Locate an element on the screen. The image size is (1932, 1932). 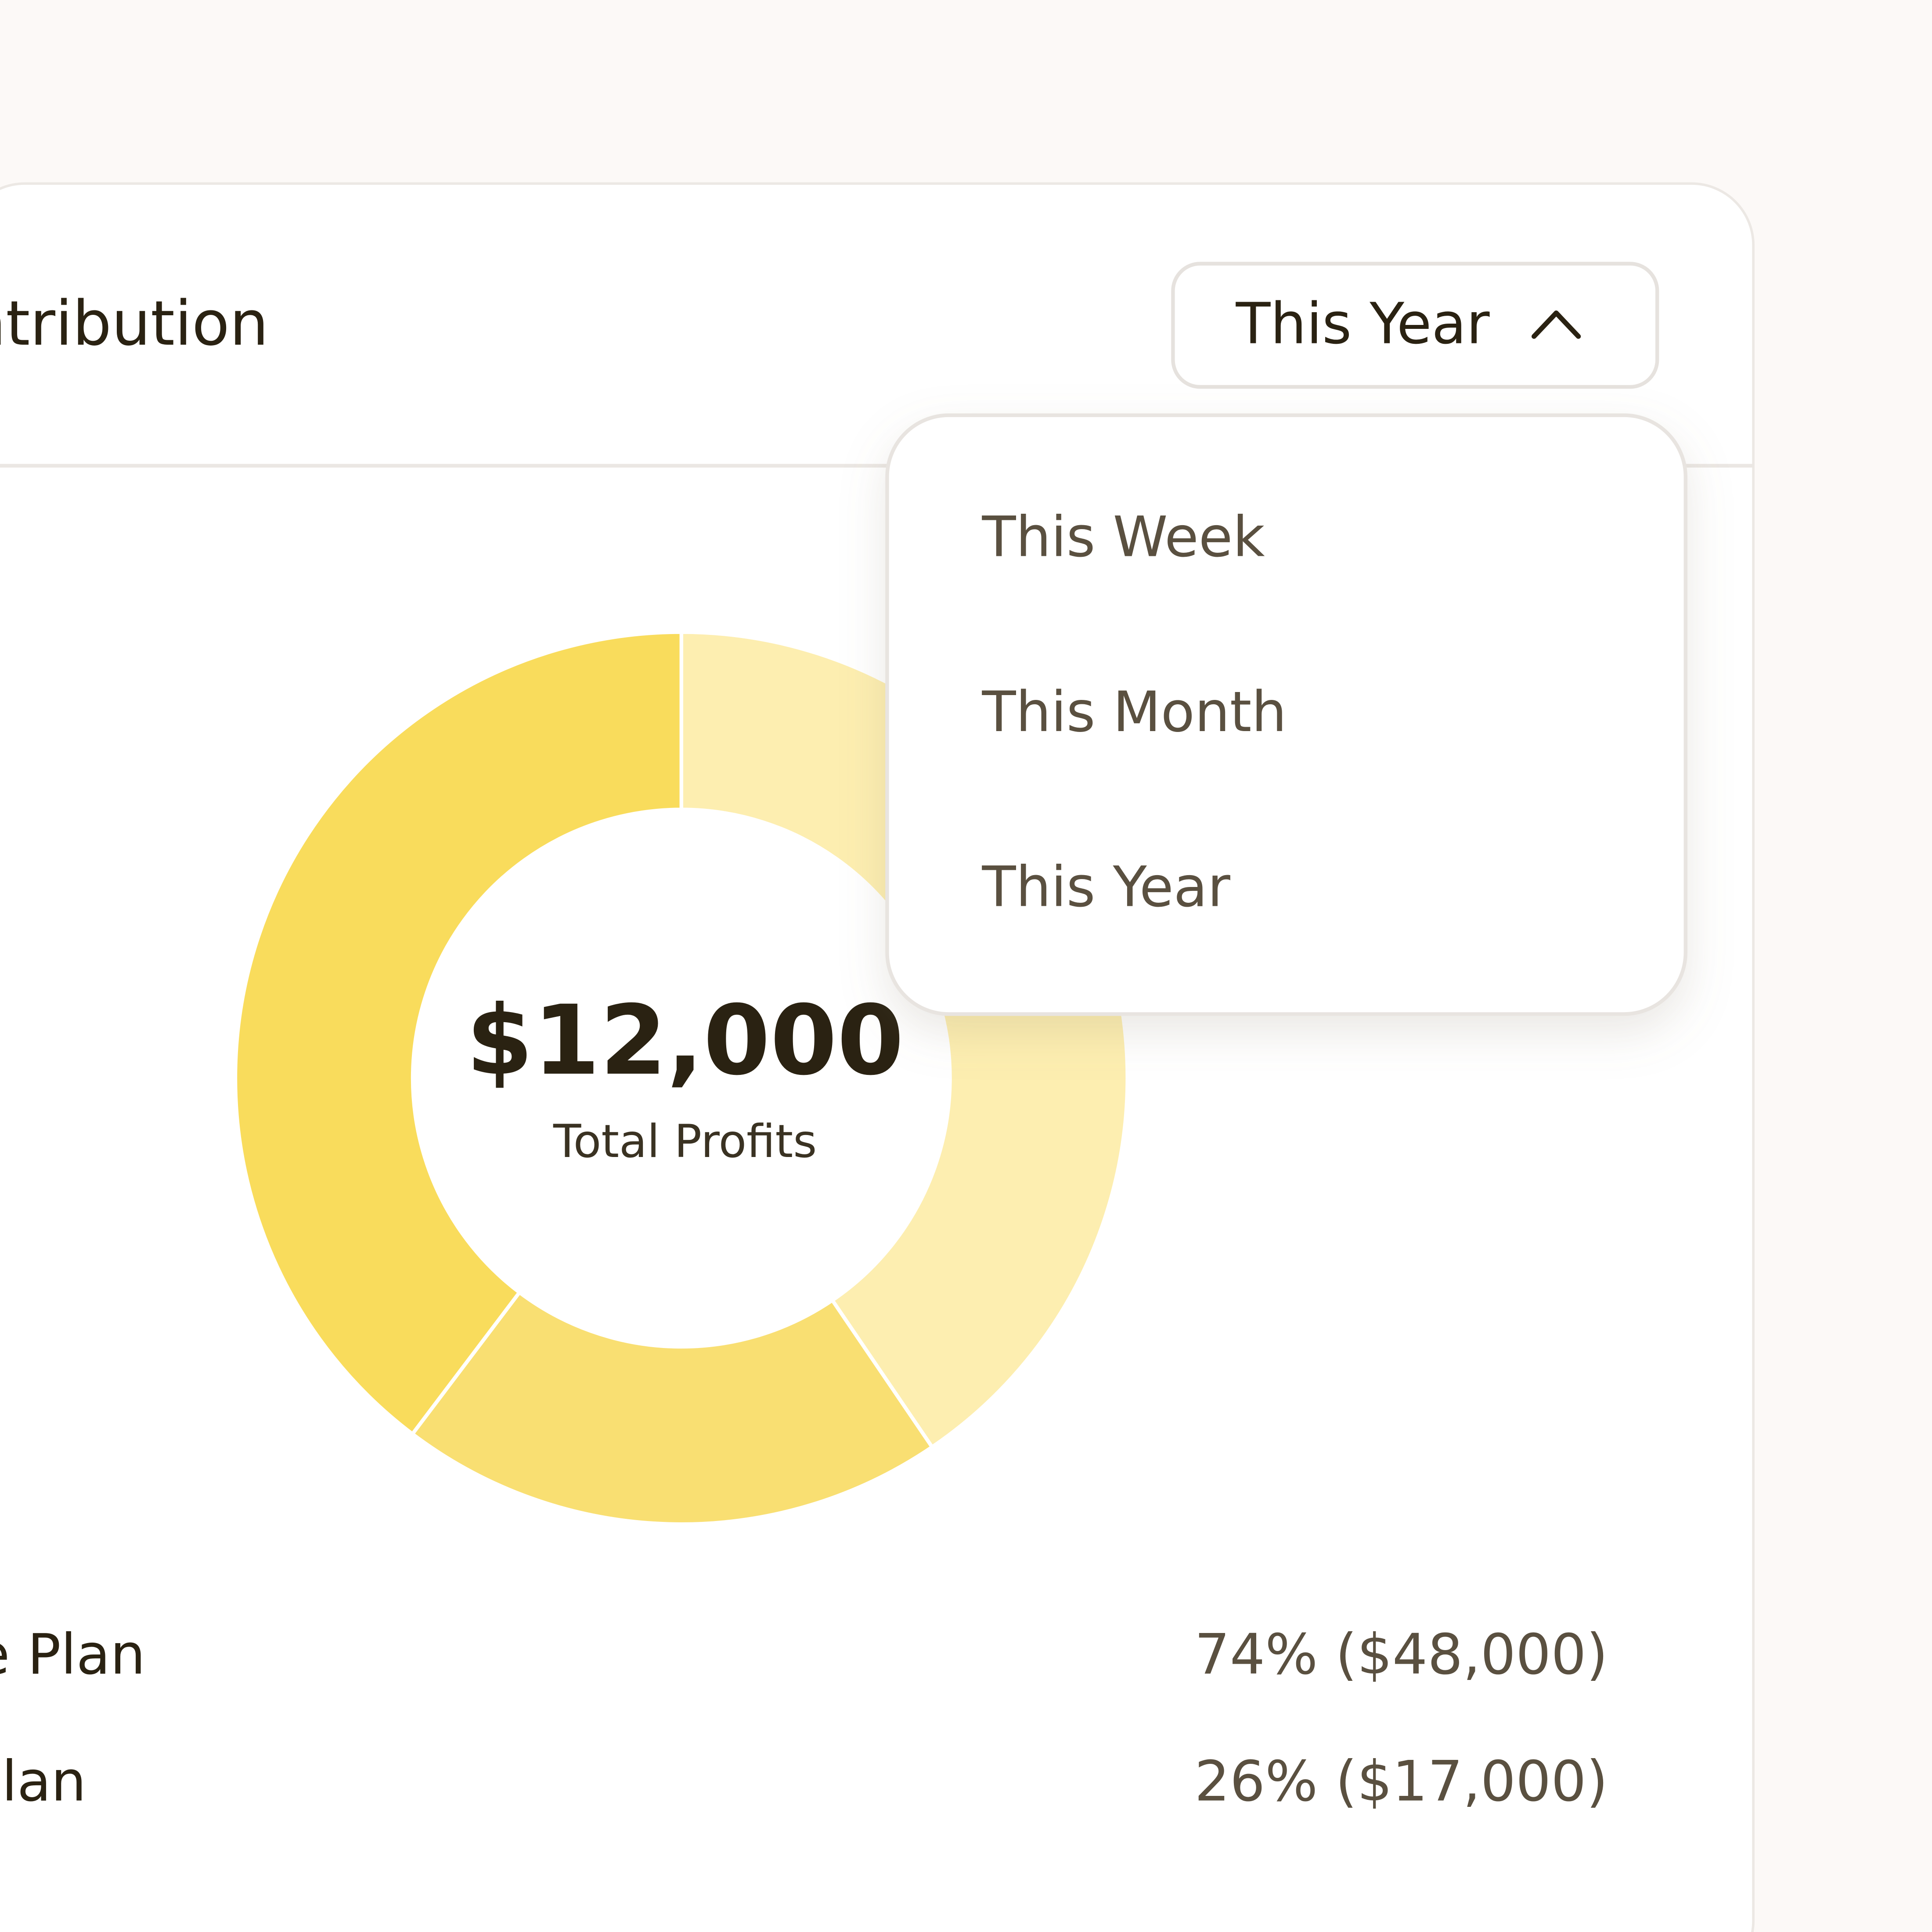
center-label: Total Profits is located at coordinates (685, 1141).